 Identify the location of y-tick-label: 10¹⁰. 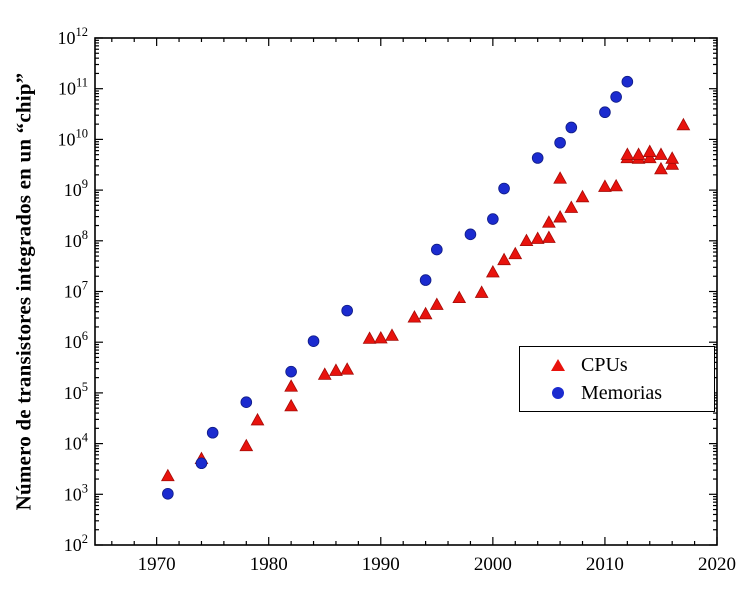
(73, 137).